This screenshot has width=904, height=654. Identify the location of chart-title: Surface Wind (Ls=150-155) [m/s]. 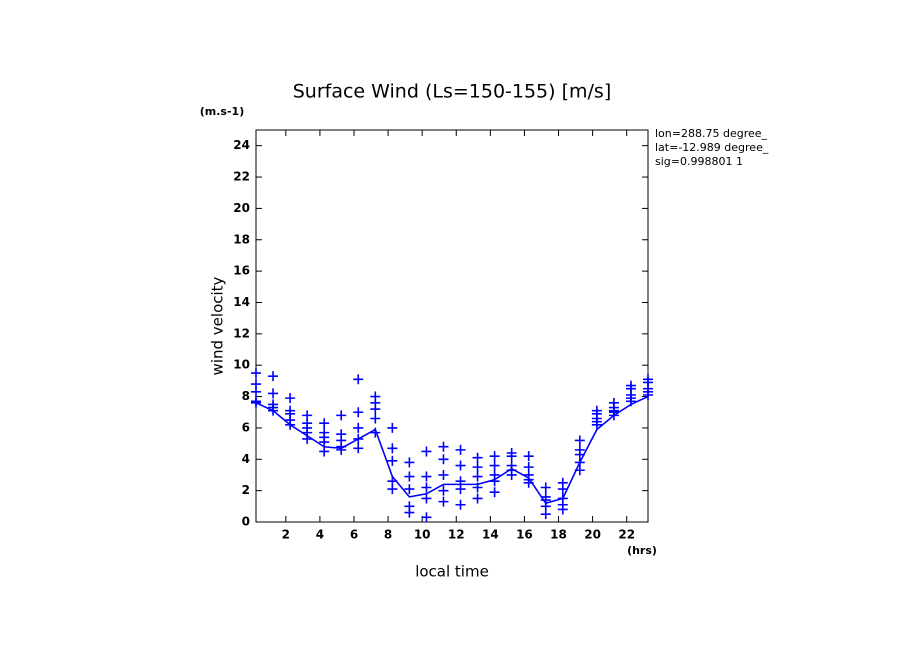
(452, 92).